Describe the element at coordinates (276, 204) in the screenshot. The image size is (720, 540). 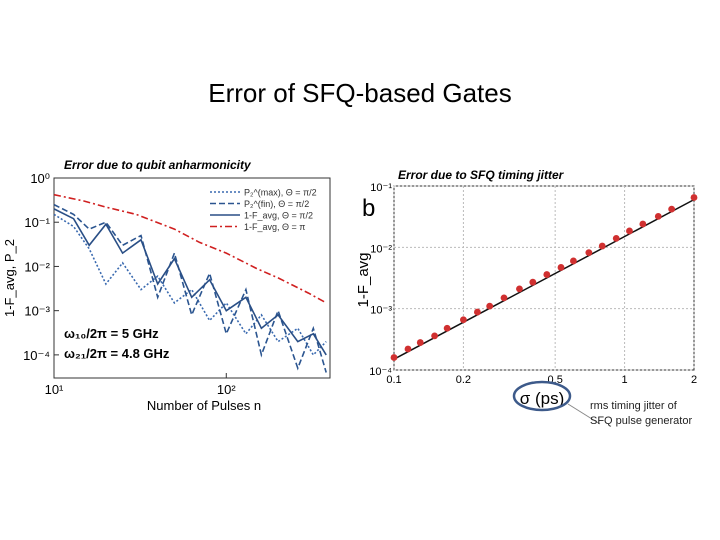
I see `left-legend-label: P₂^(fin), Θ = π/2` at that location.